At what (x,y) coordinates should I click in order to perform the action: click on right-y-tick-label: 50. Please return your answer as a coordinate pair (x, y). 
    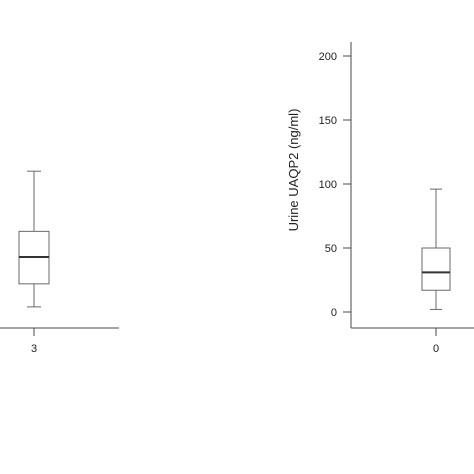
    Looking at the image, I should click on (331, 249).